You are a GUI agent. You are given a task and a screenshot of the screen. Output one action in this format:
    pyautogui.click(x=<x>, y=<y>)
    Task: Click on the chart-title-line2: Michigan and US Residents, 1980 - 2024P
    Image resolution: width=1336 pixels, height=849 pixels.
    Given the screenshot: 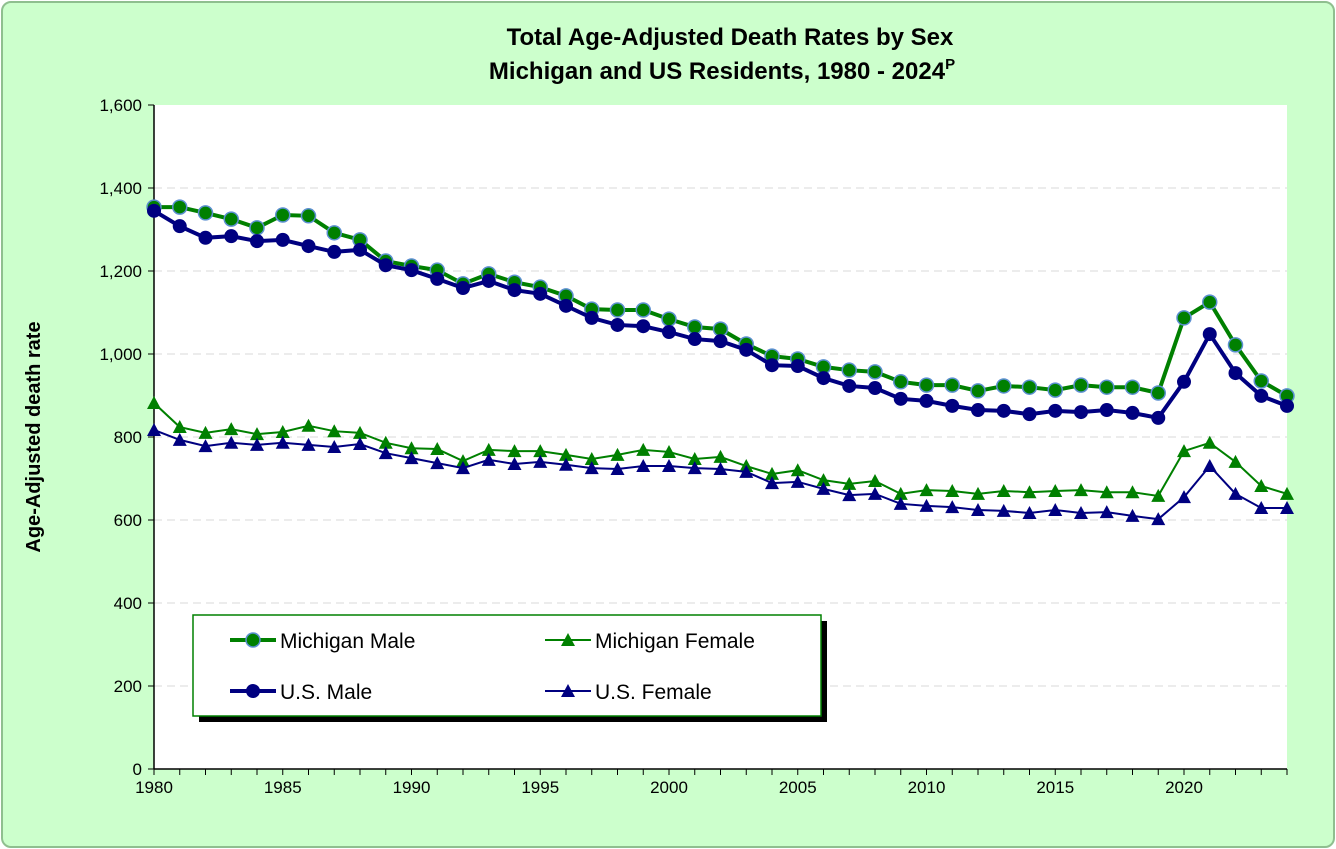 What is the action you would take?
    pyautogui.click(x=722, y=70)
    